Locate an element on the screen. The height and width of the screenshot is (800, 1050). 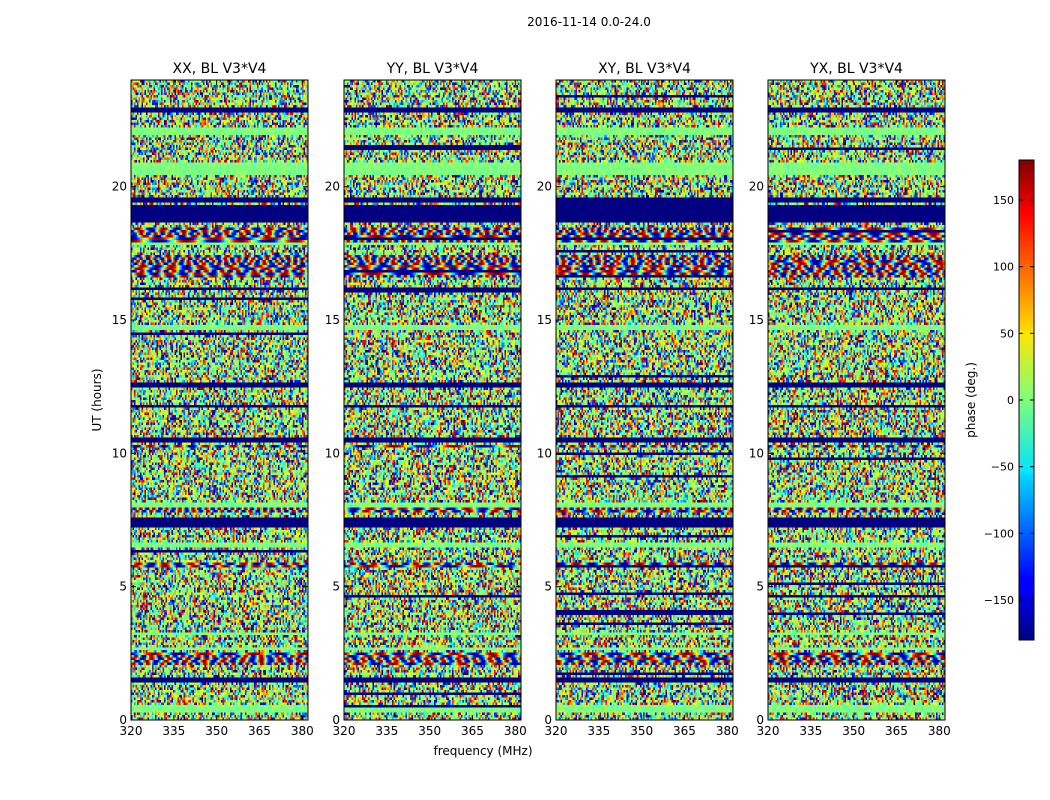
panel-title: YY, BL V3*V4 is located at coordinates (432, 69).